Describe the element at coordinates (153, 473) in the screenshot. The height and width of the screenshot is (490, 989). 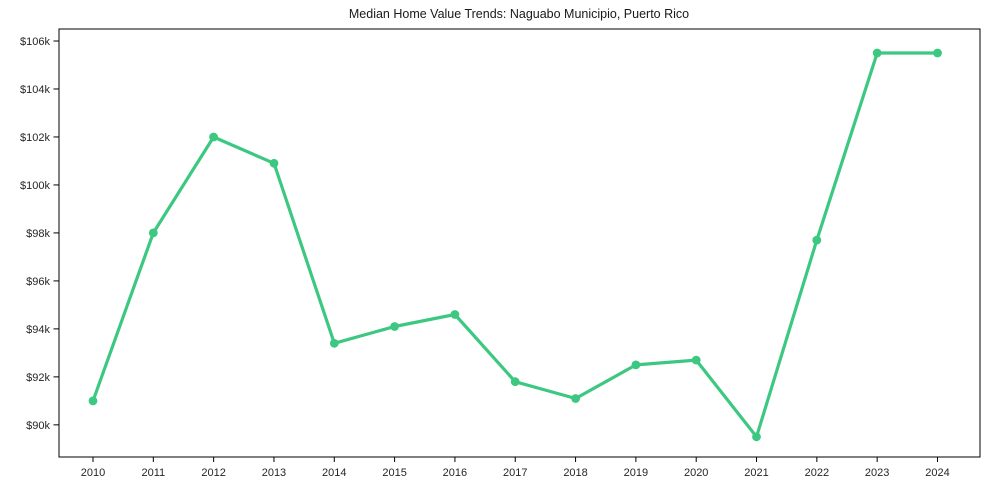
I see `x-tick-label: 2011` at that location.